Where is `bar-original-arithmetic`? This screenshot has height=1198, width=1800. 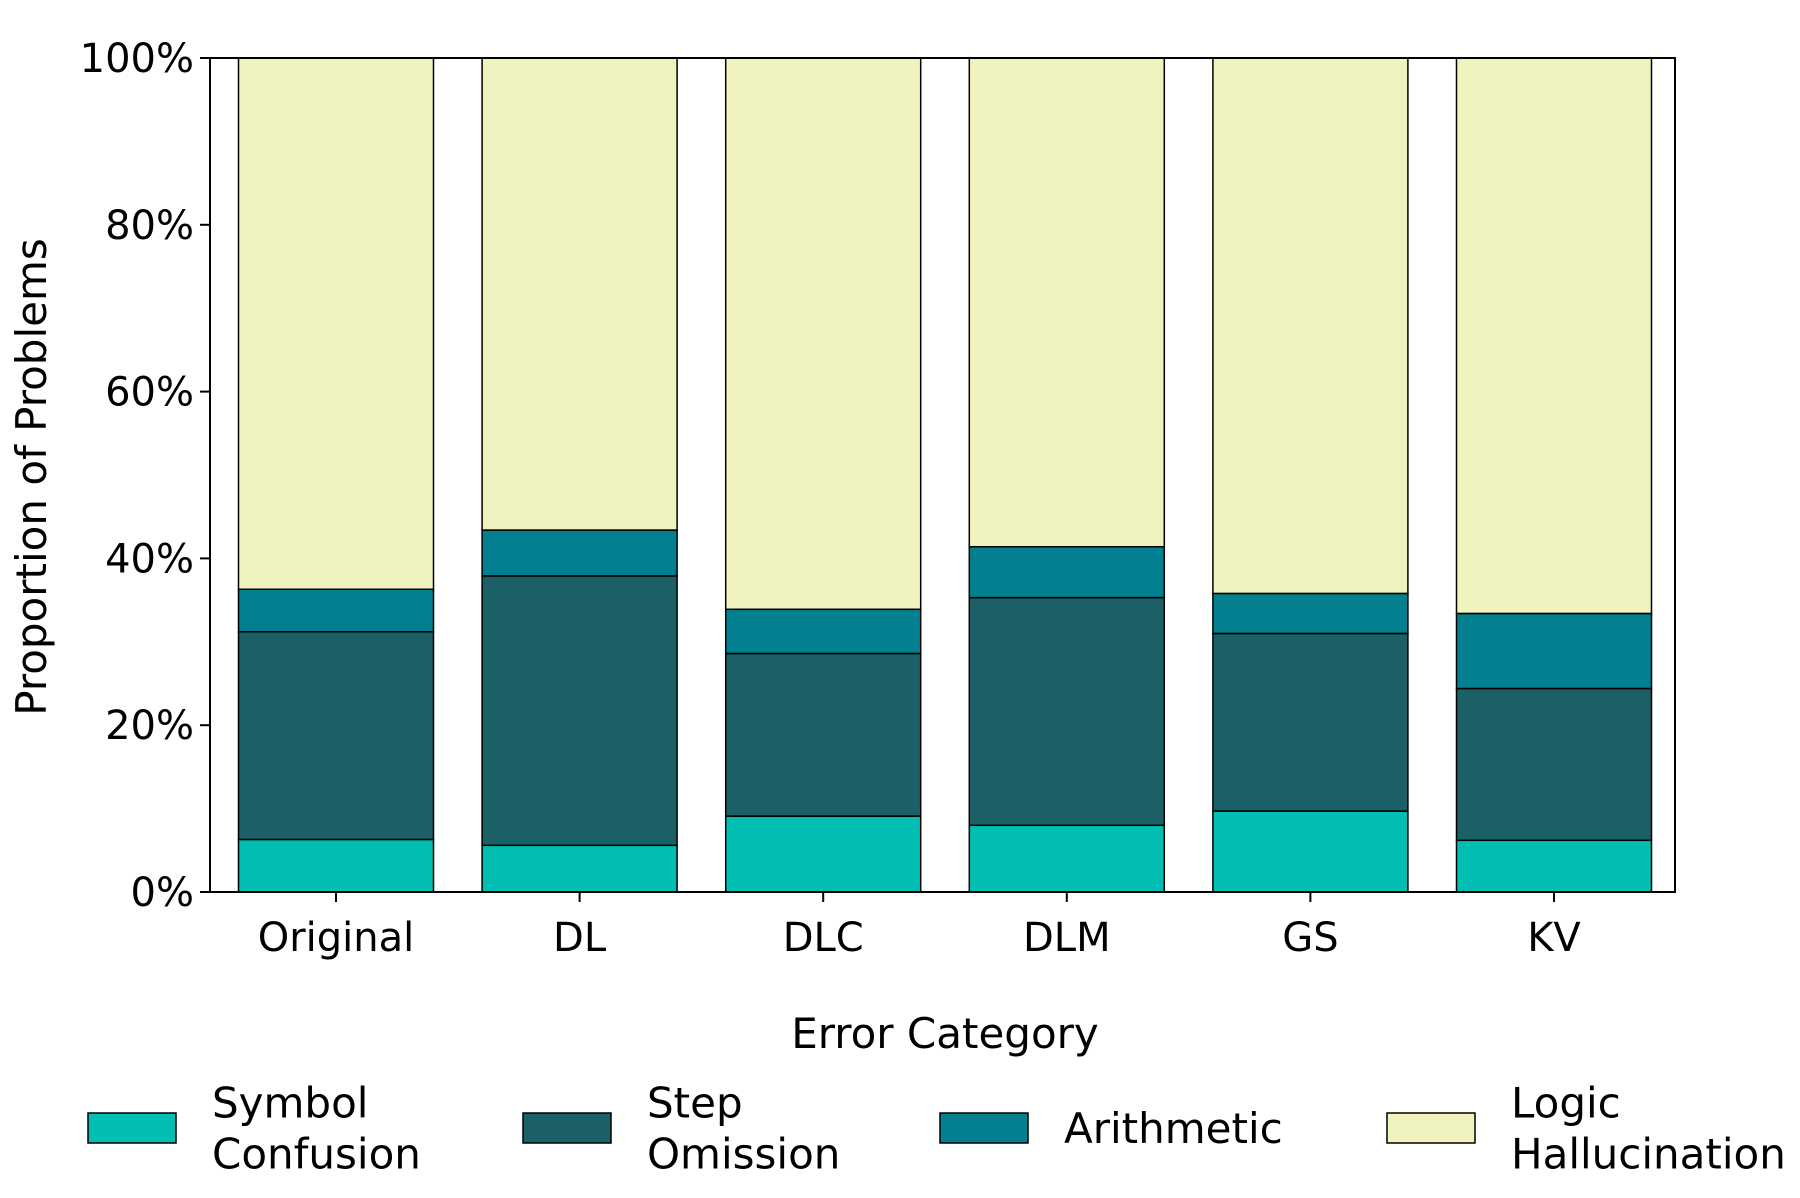 bar-original-arithmetic is located at coordinates (336, 610).